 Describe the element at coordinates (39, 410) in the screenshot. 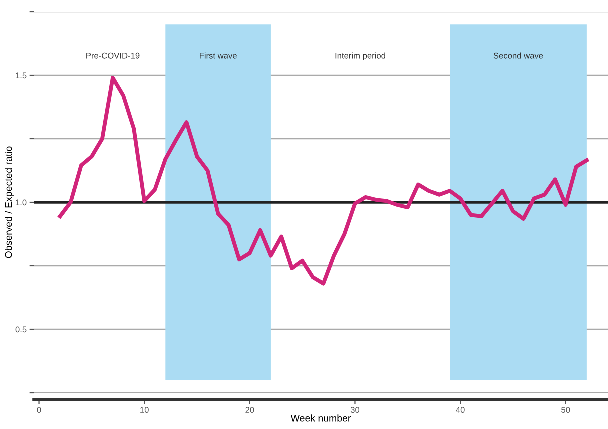

I see `x-tick-label: 0` at that location.